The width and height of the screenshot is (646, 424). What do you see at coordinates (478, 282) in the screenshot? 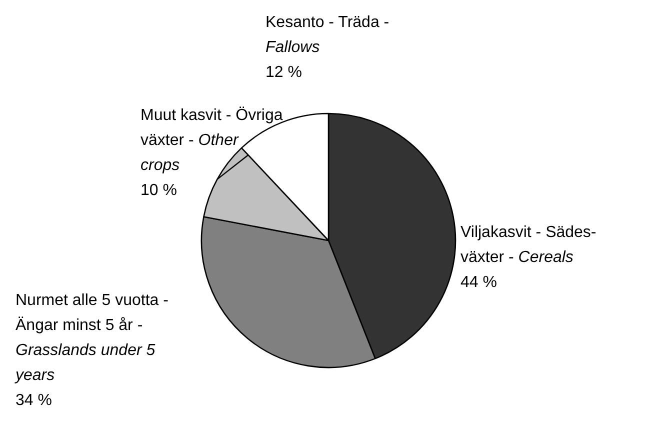
I see `data-label: 44 %` at bounding box center [478, 282].